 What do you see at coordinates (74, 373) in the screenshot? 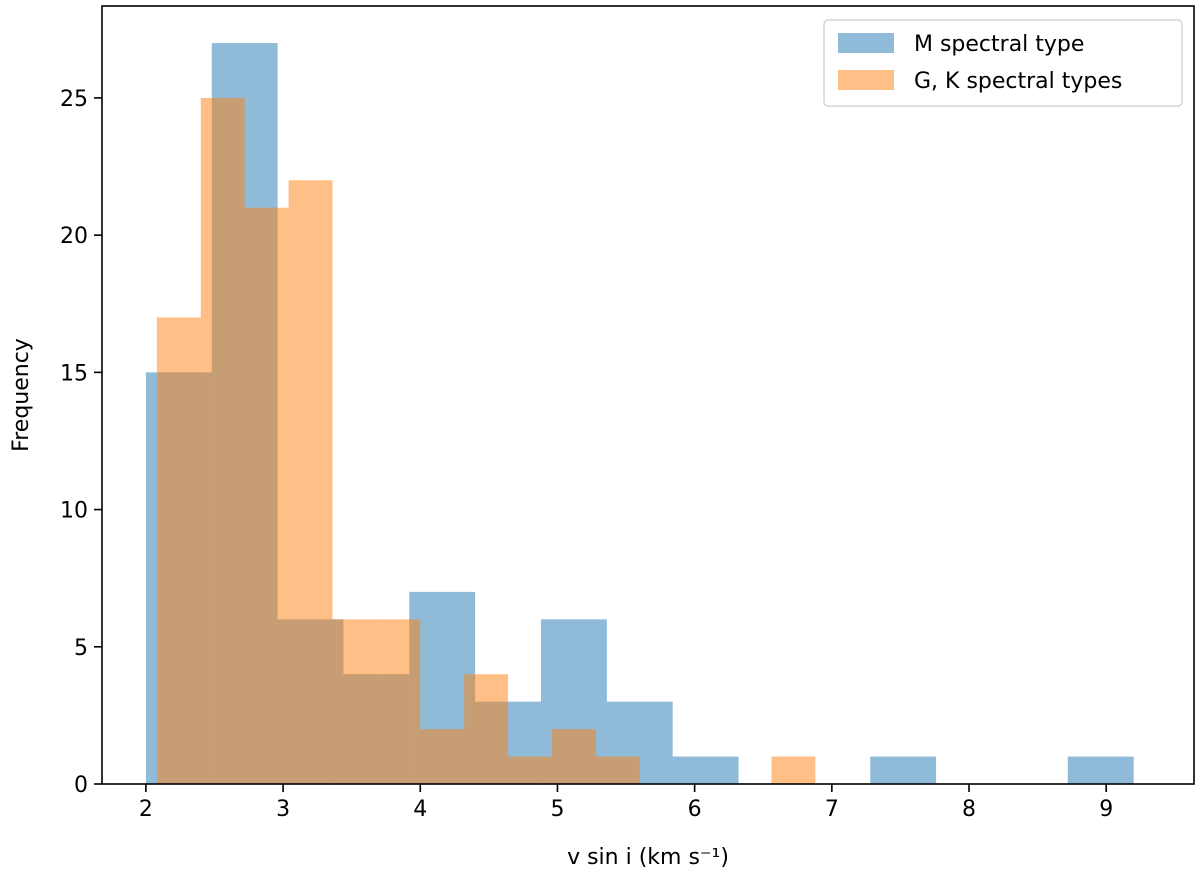
I see `y-tick-label-15: 15` at bounding box center [74, 373].